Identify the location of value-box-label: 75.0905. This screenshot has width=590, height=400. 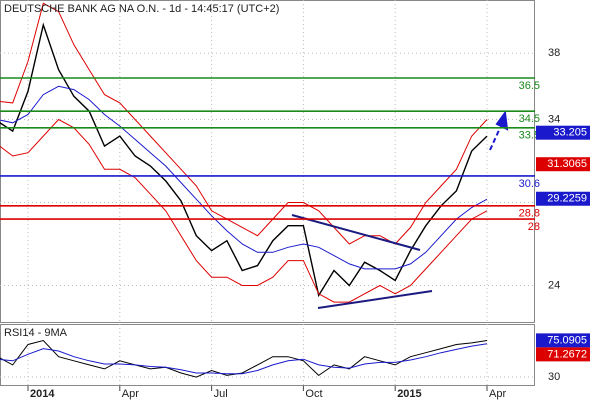
(567, 340).